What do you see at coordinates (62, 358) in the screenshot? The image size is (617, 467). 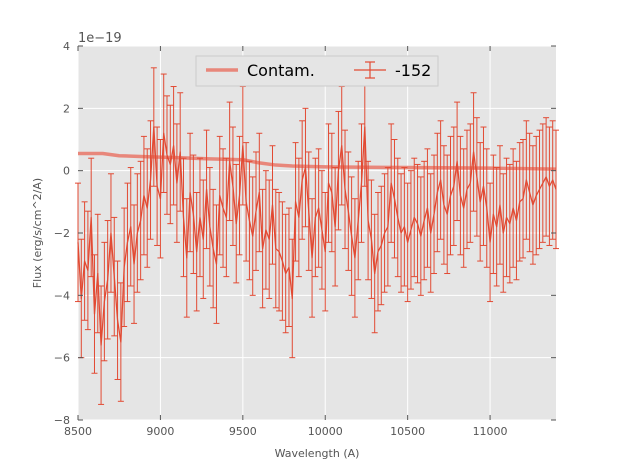 I see `y-tick-label: −6` at bounding box center [62, 358].